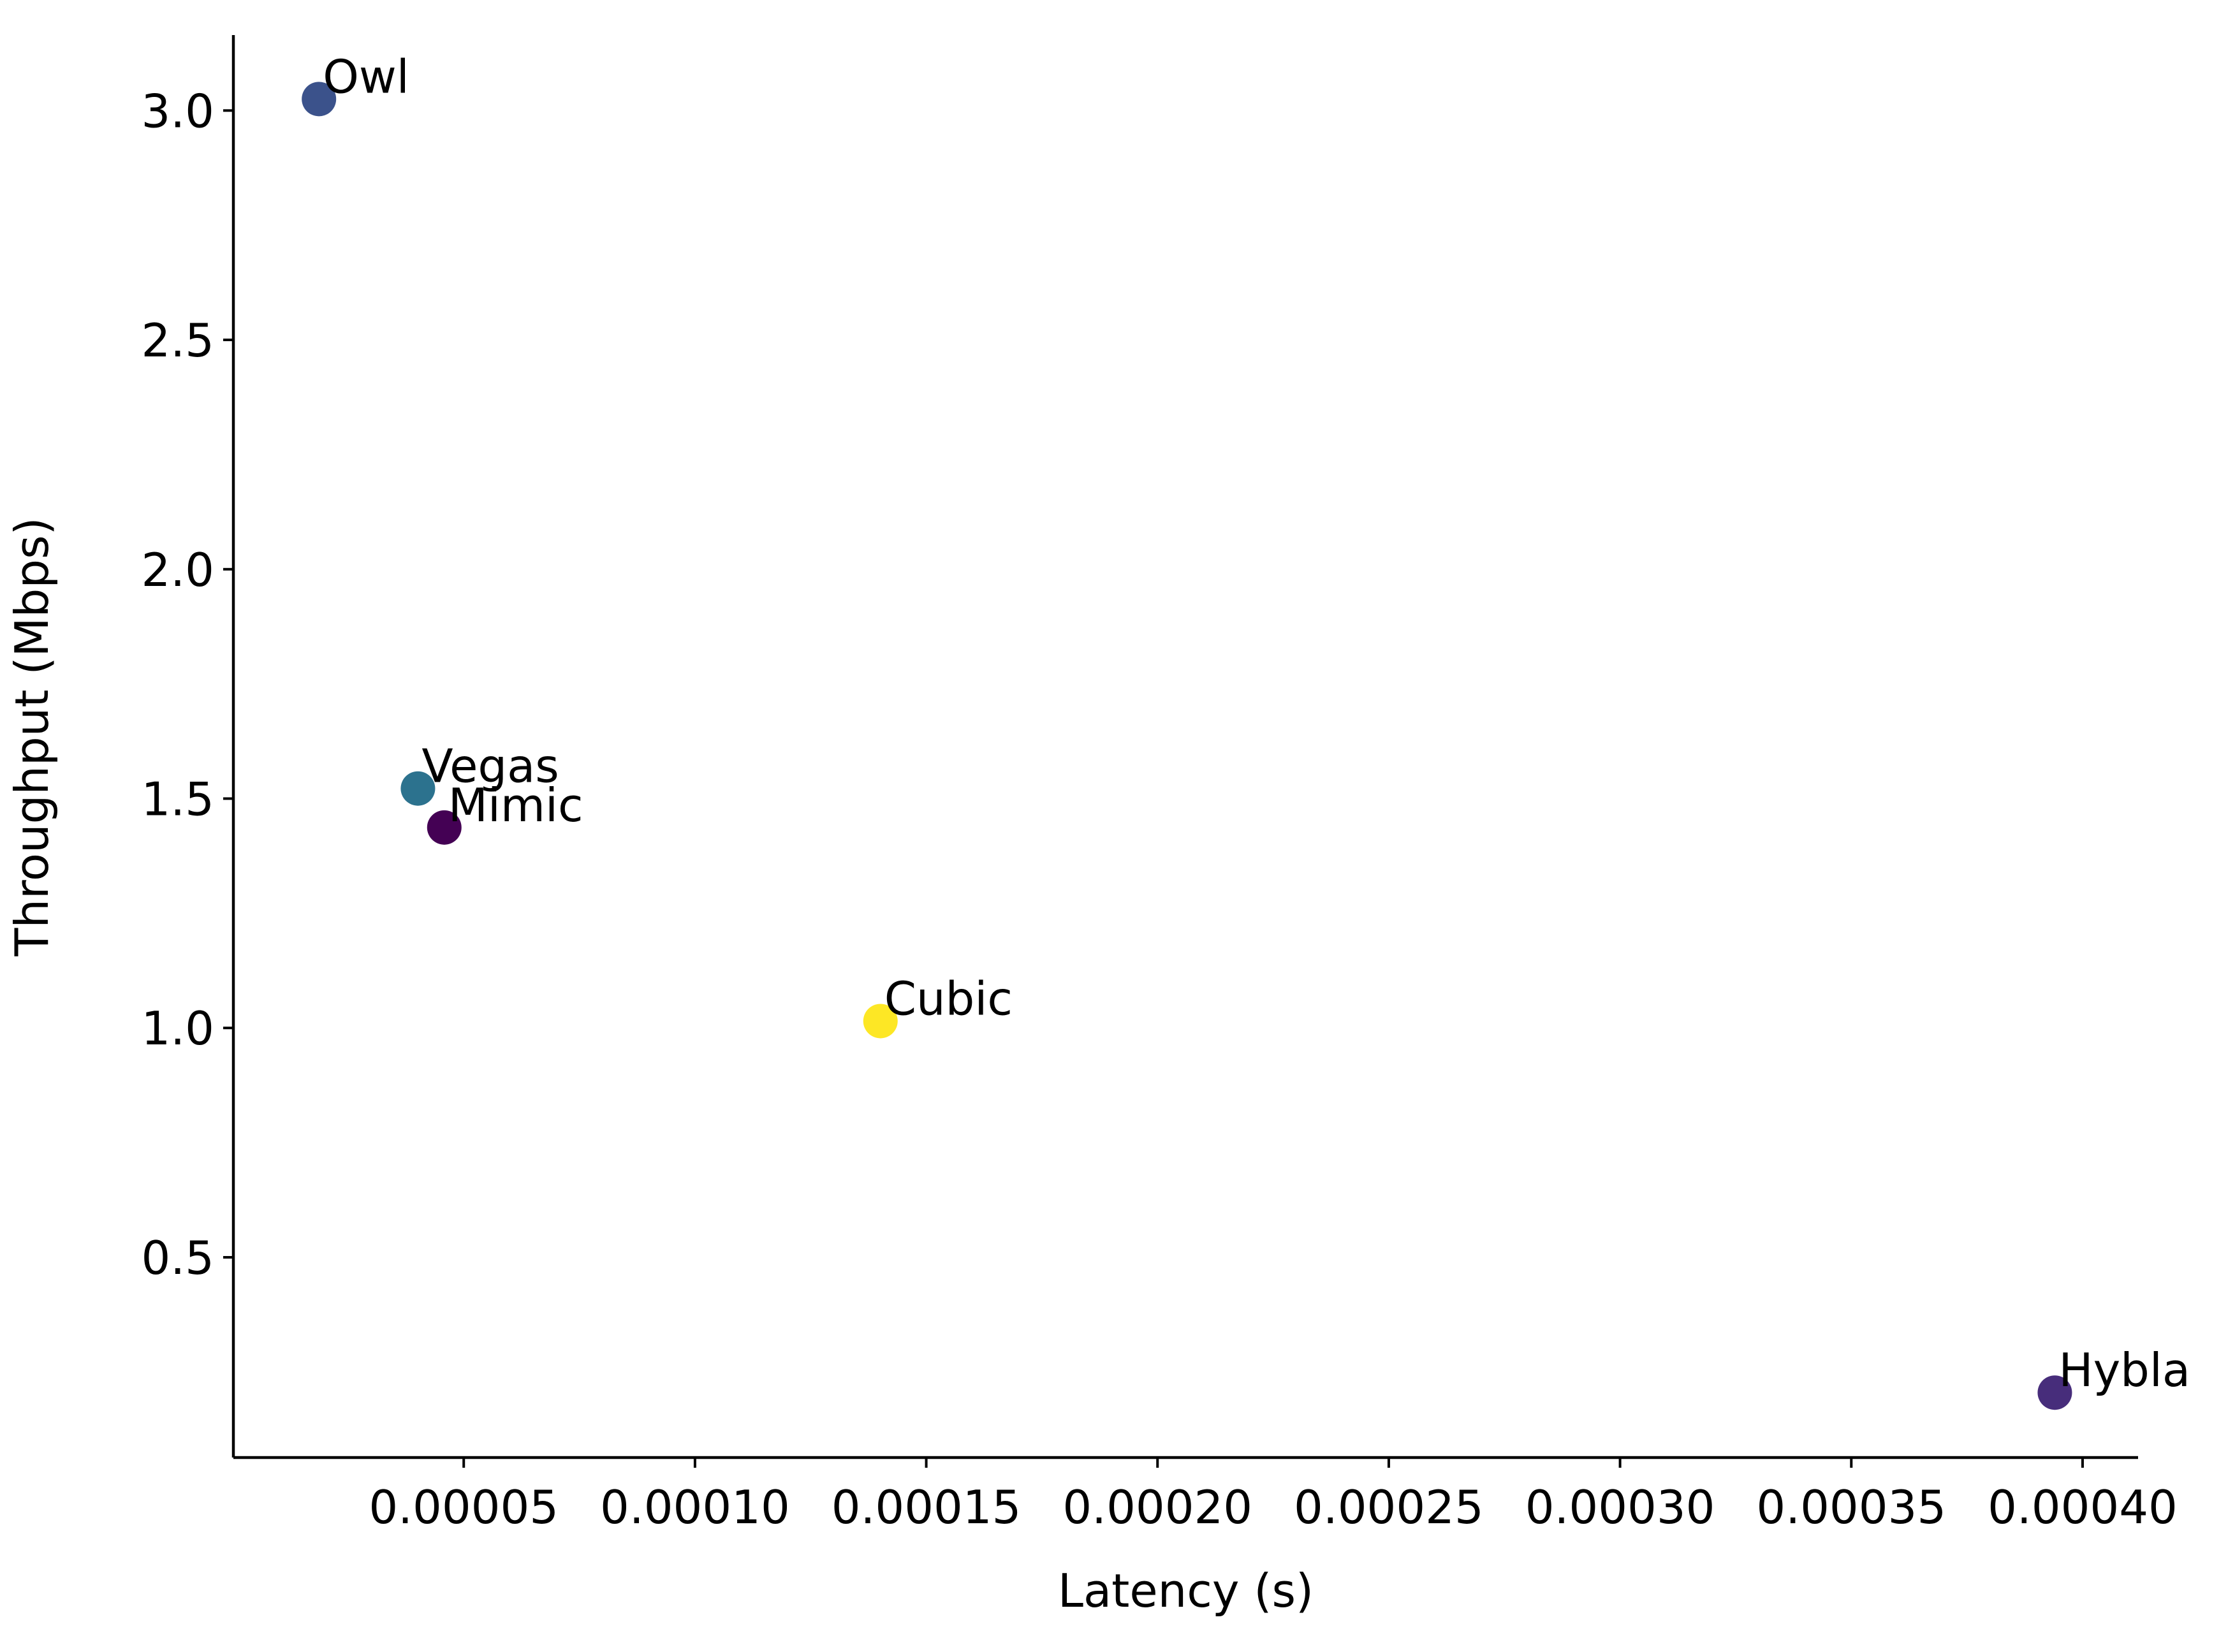 This screenshot has height=1652, width=2235. What do you see at coordinates (187, 685) in the screenshot?
I see `y-axis-ticks: 0.5 1.0 1.5 2.0 2.5 3.0` at bounding box center [187, 685].